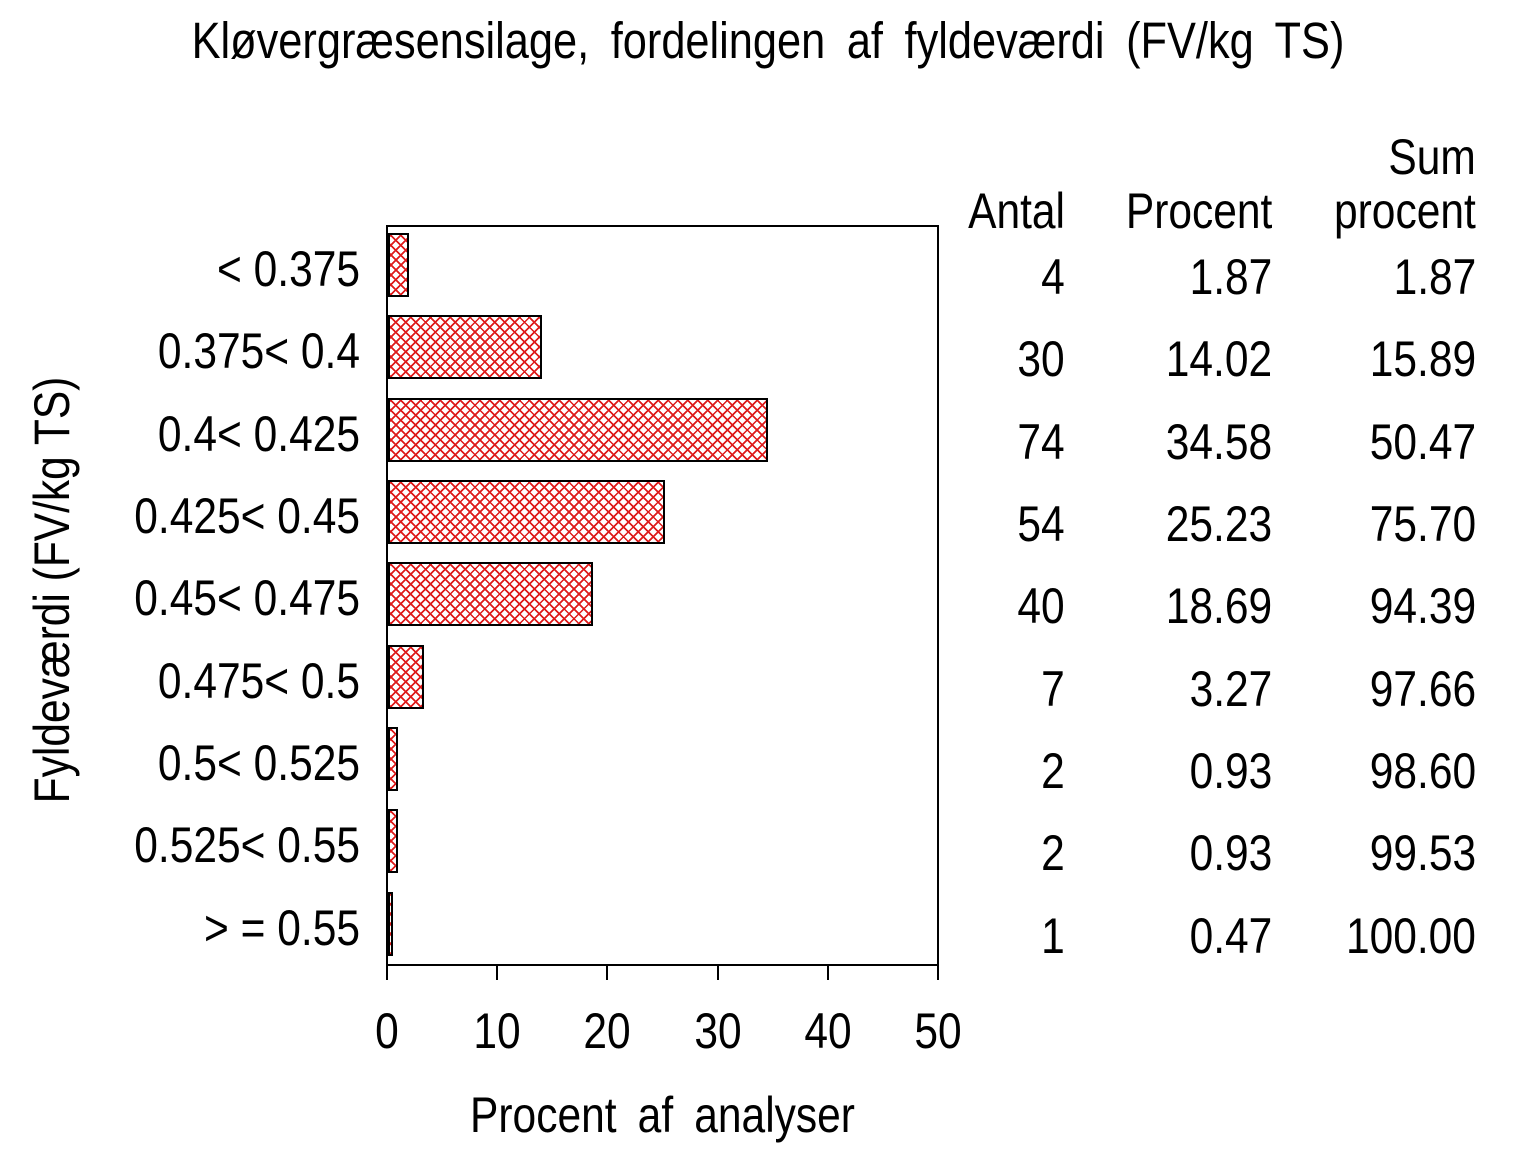  What do you see at coordinates (1411, 935) in the screenshot?
I see `sum-procent-value: 100.00` at bounding box center [1411, 935].